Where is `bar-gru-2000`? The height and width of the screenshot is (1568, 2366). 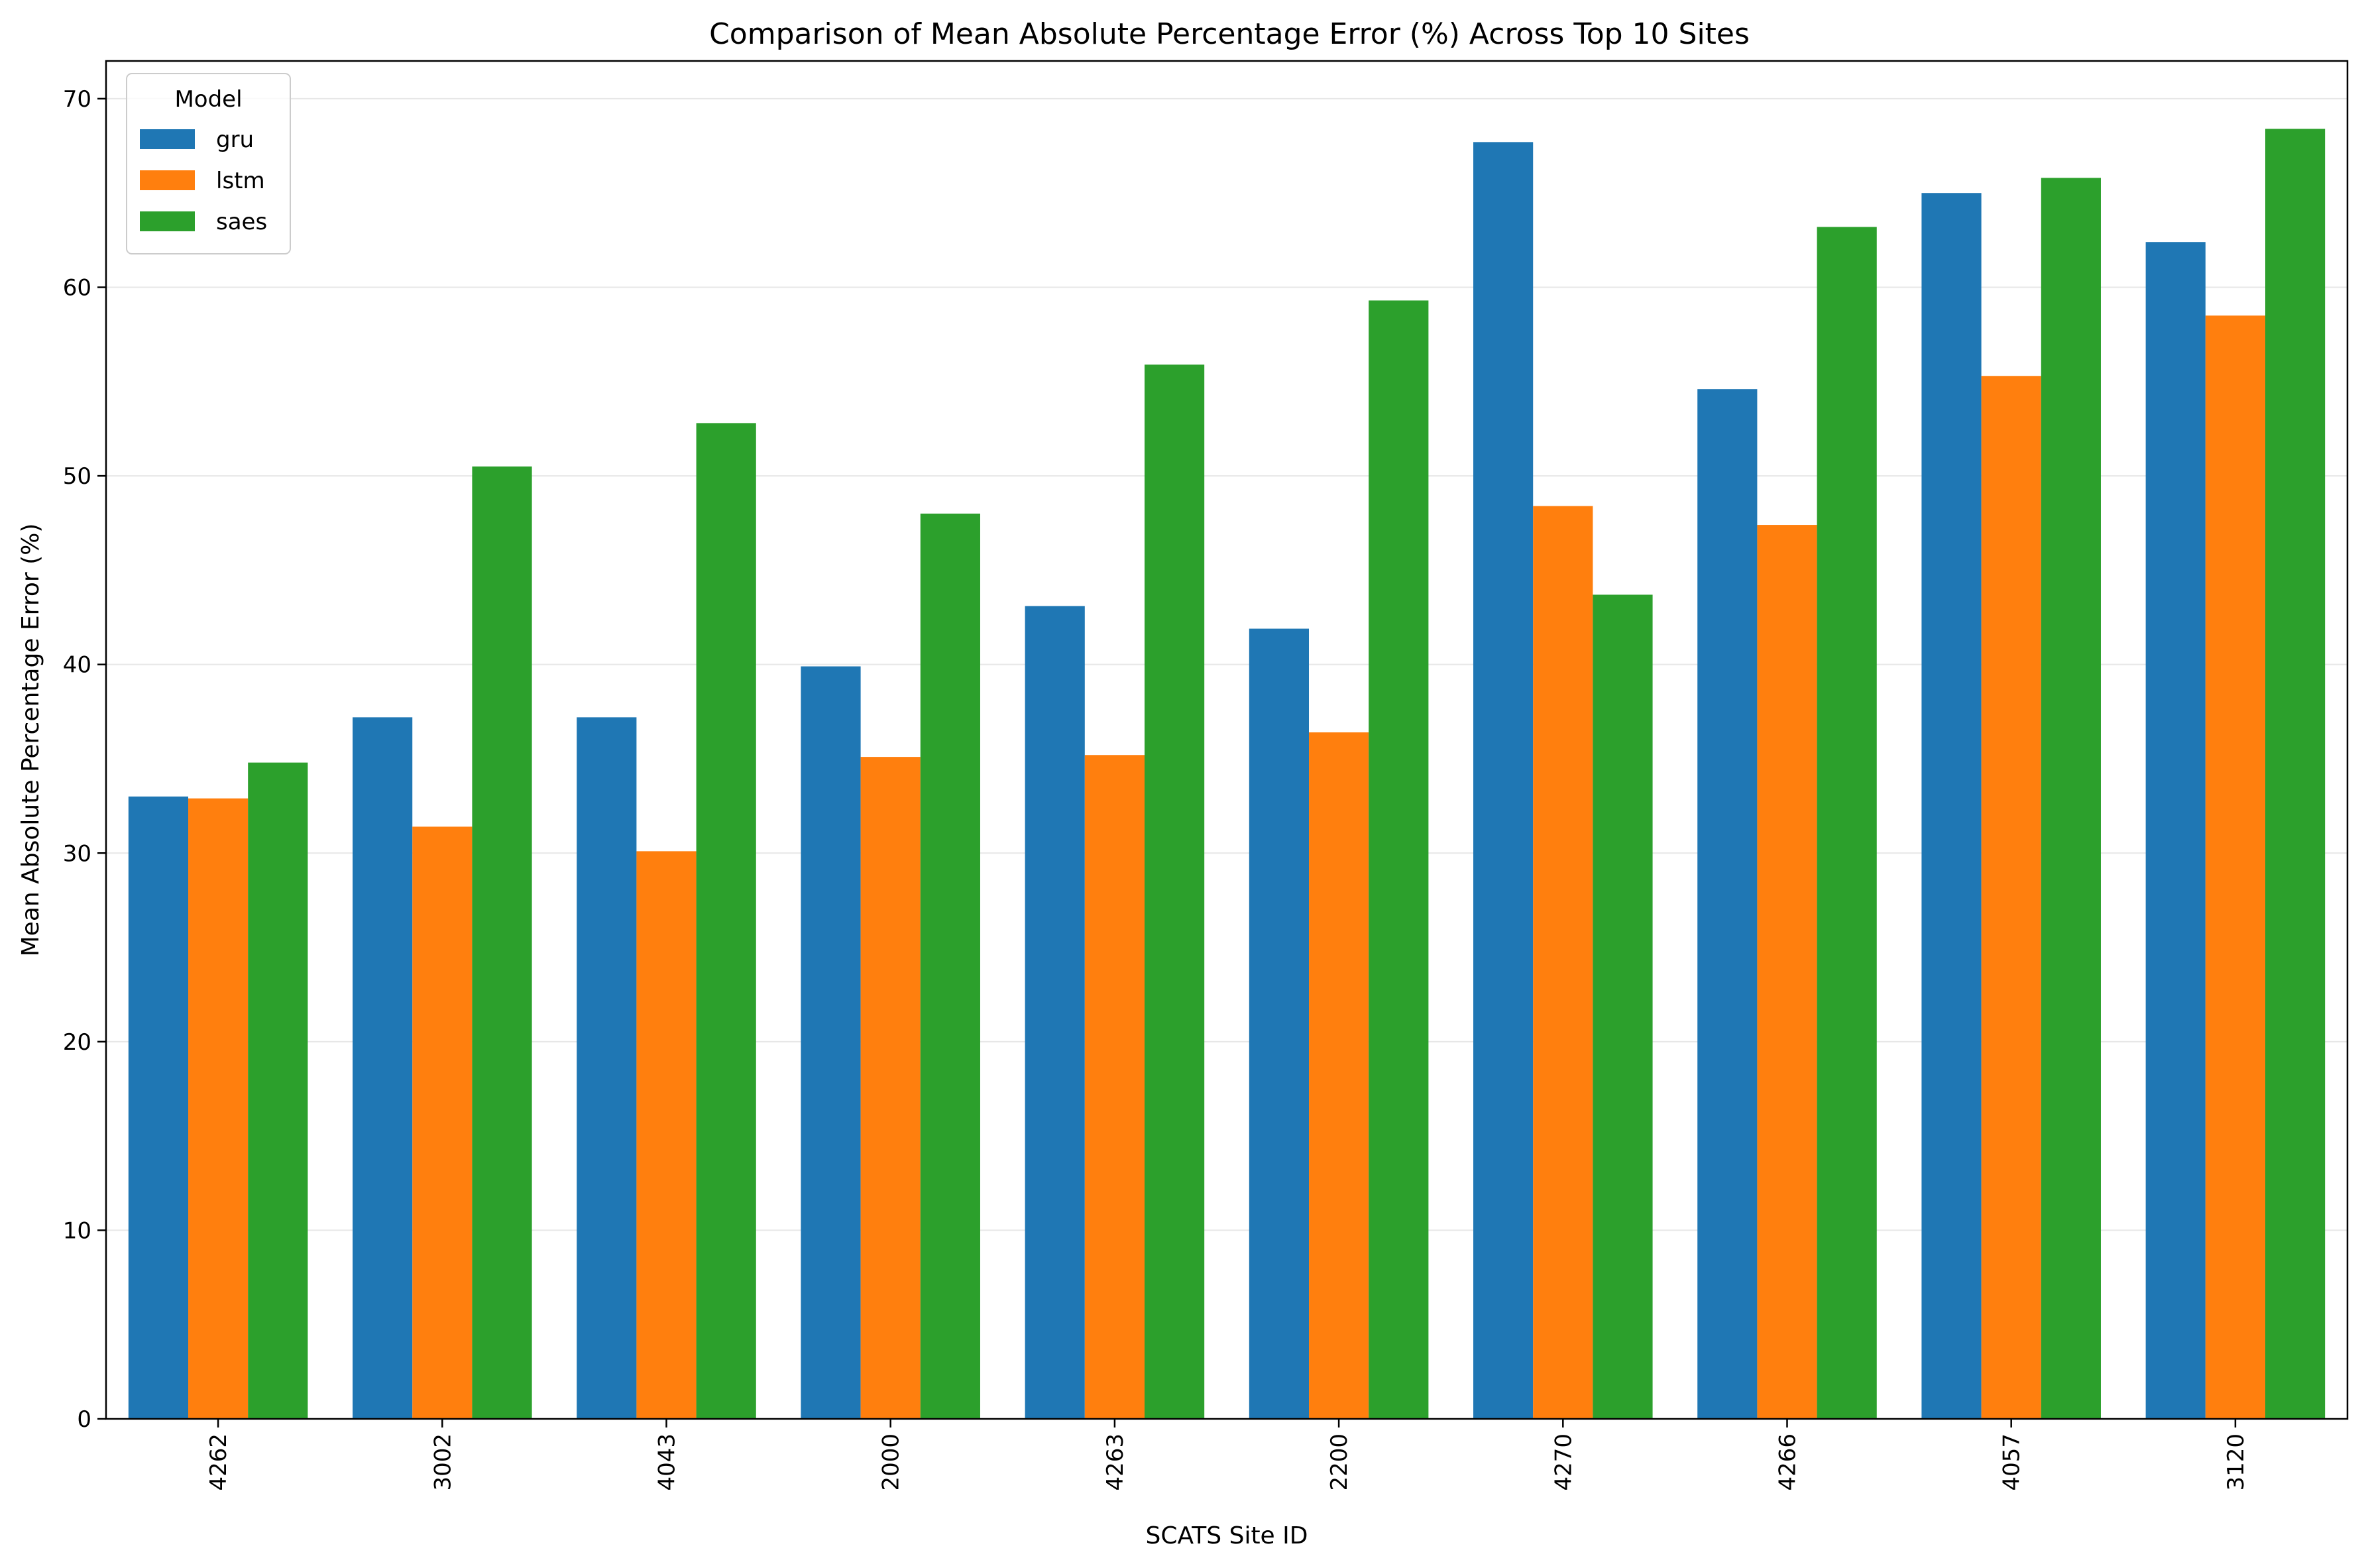 bar-gru-2000 is located at coordinates (831, 1043).